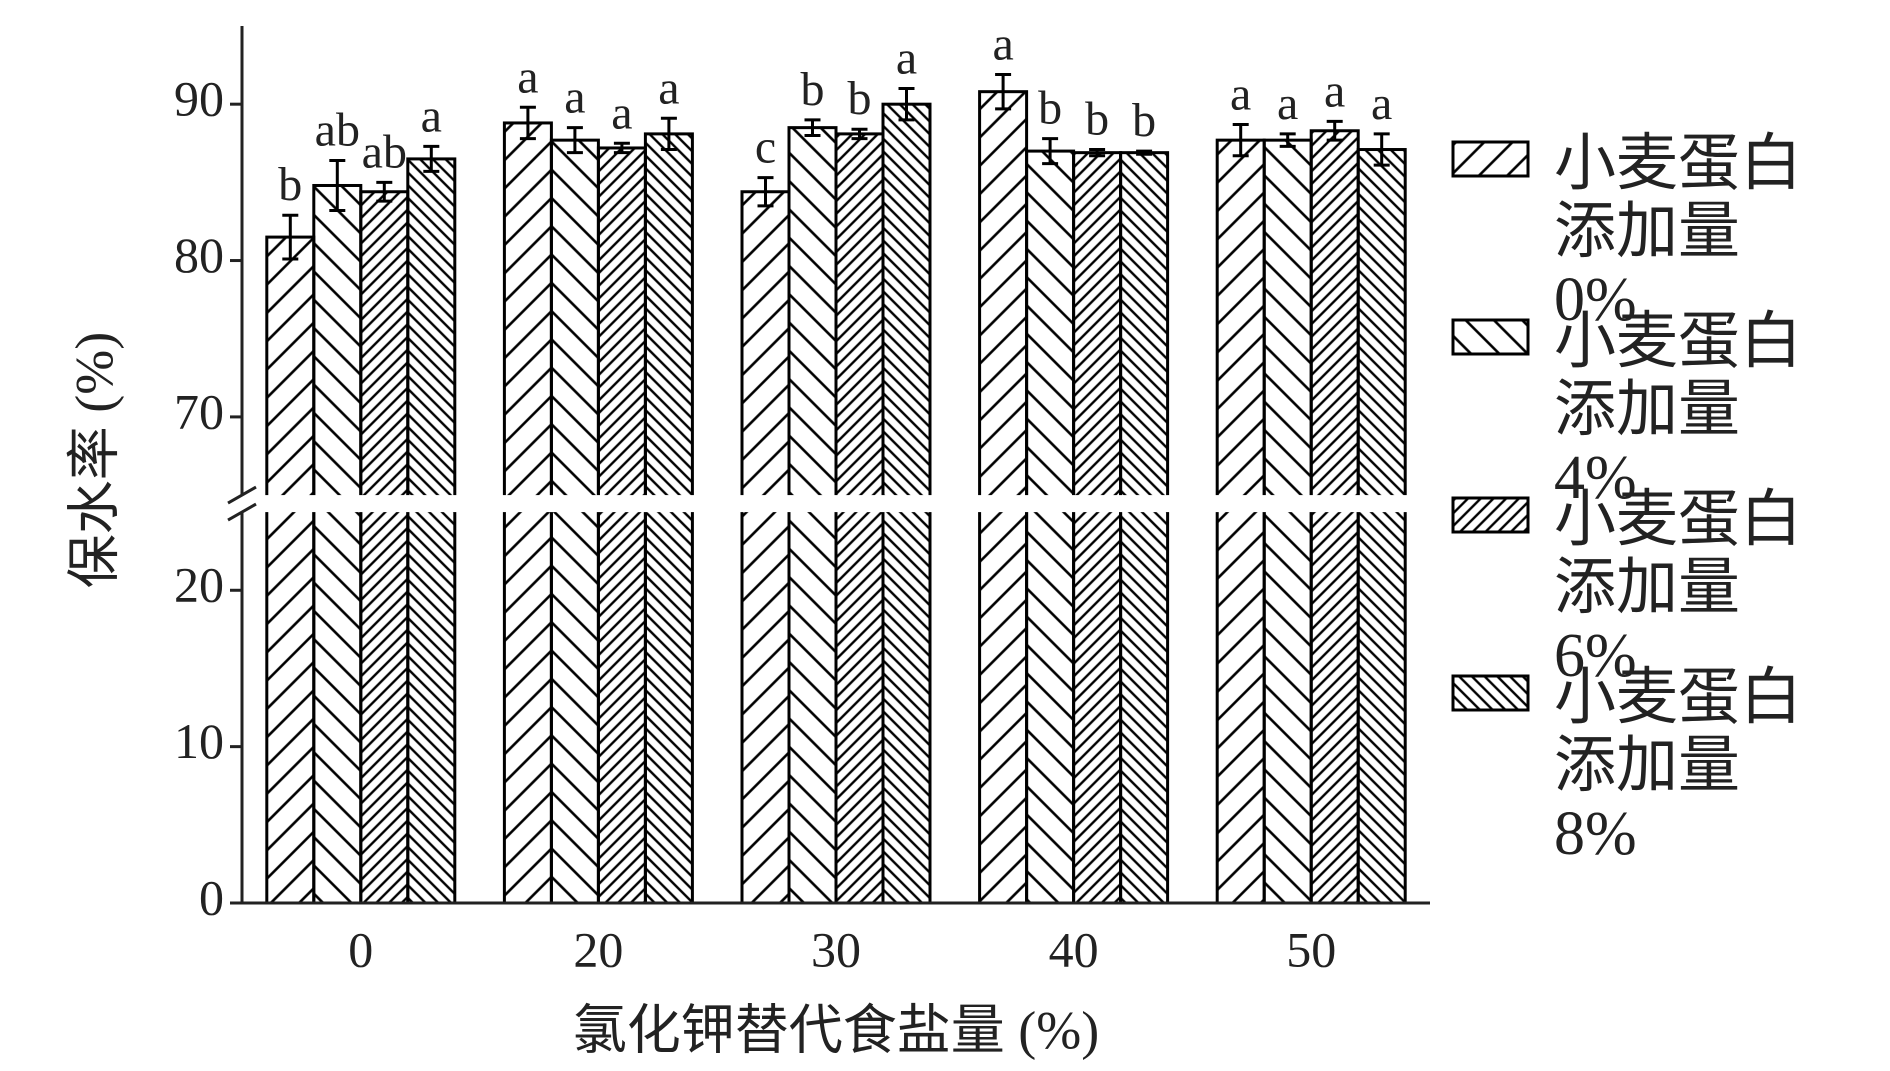 The width and height of the screenshot is (1890, 1071). I want to click on y-tick-label: 90, so click(199, 99).